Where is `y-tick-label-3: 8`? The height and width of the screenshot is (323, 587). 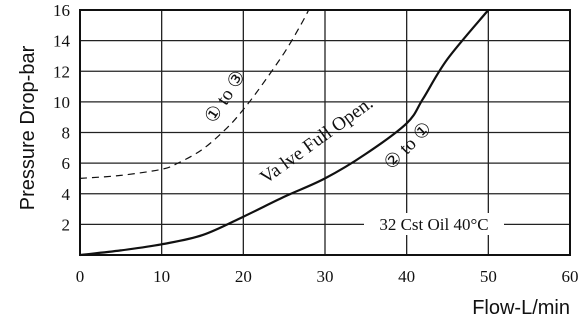 y-tick-label-3: 8 is located at coordinates (66, 133).